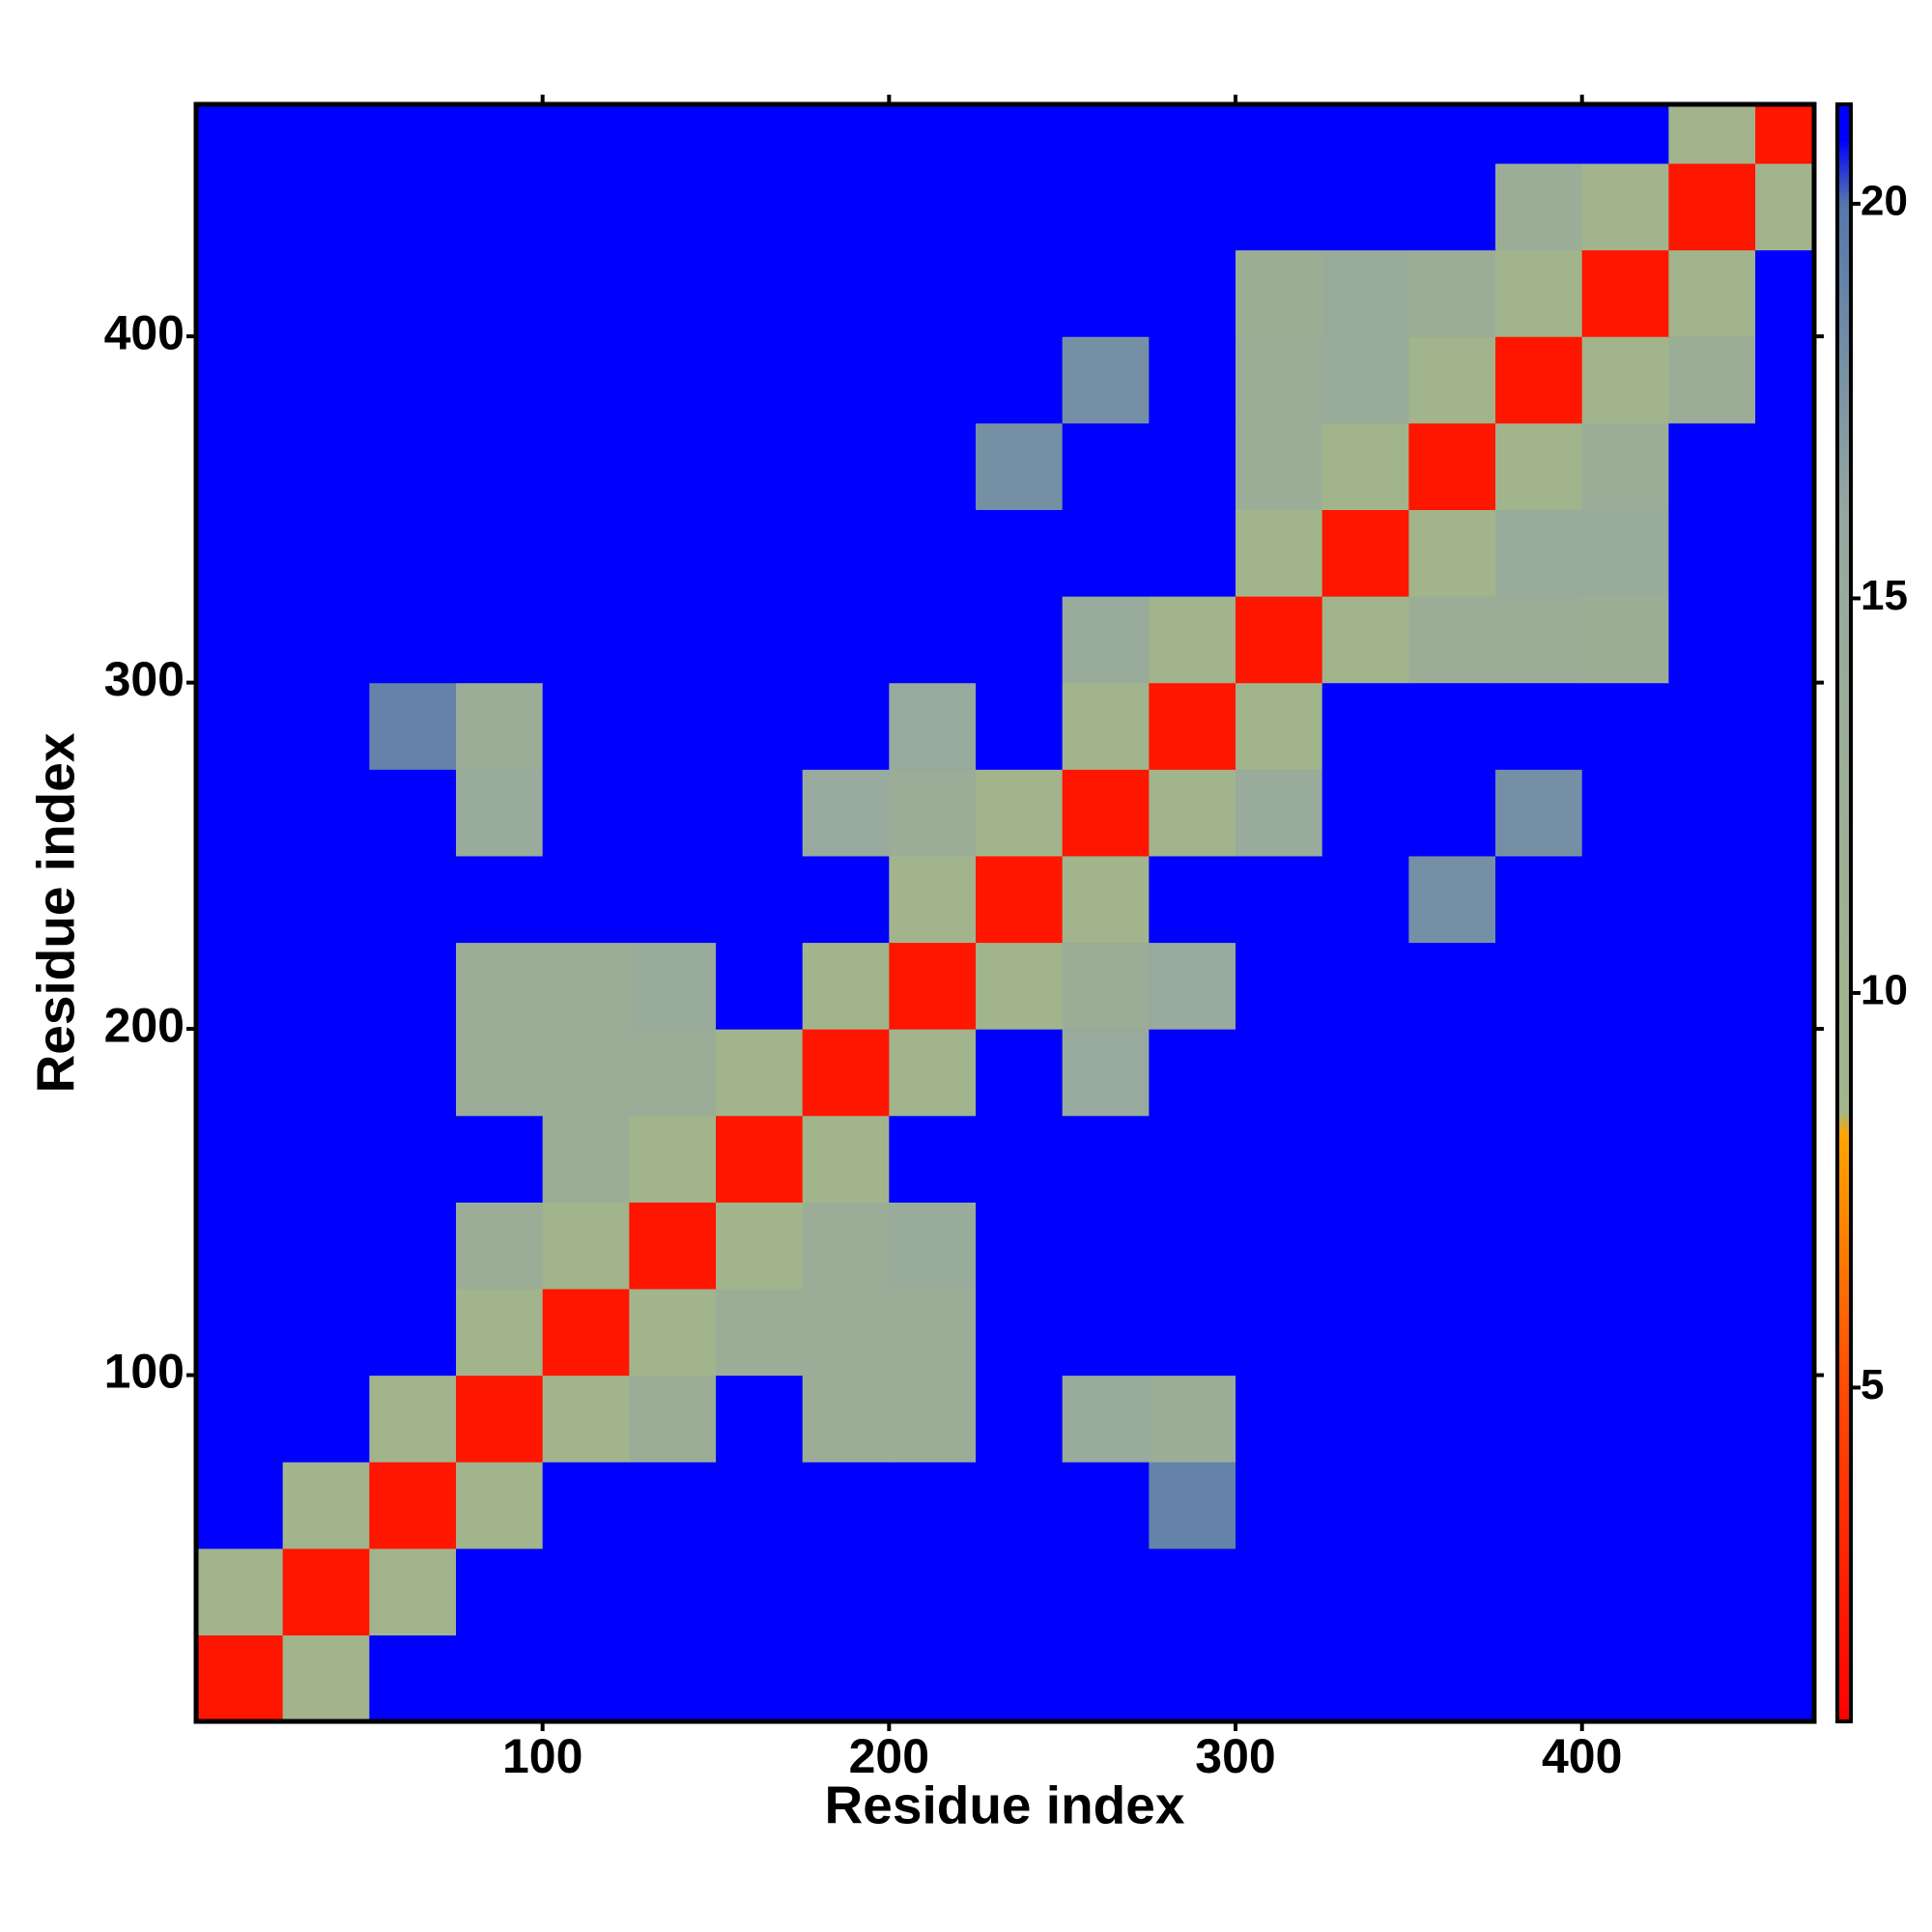 Image resolution: width=1932 pixels, height=1932 pixels. What do you see at coordinates (1844, 912) in the screenshot?
I see `colorbar` at bounding box center [1844, 912].